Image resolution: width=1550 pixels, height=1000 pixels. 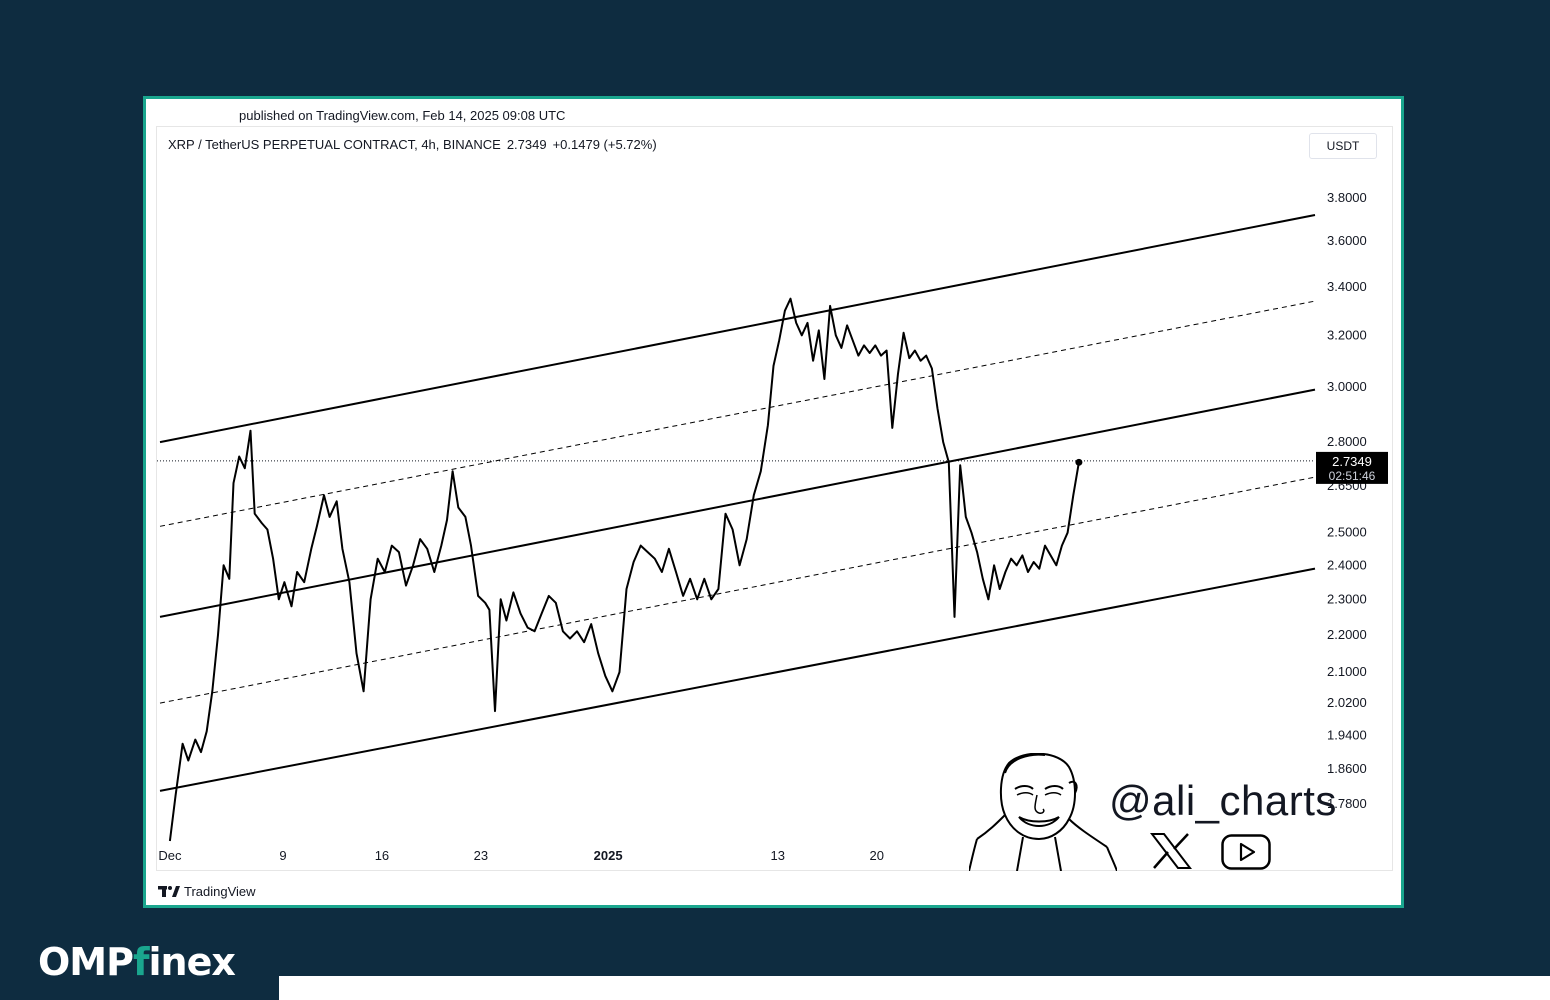 I want to click on watermark-handle: @ali_charts, so click(x=1223, y=800).